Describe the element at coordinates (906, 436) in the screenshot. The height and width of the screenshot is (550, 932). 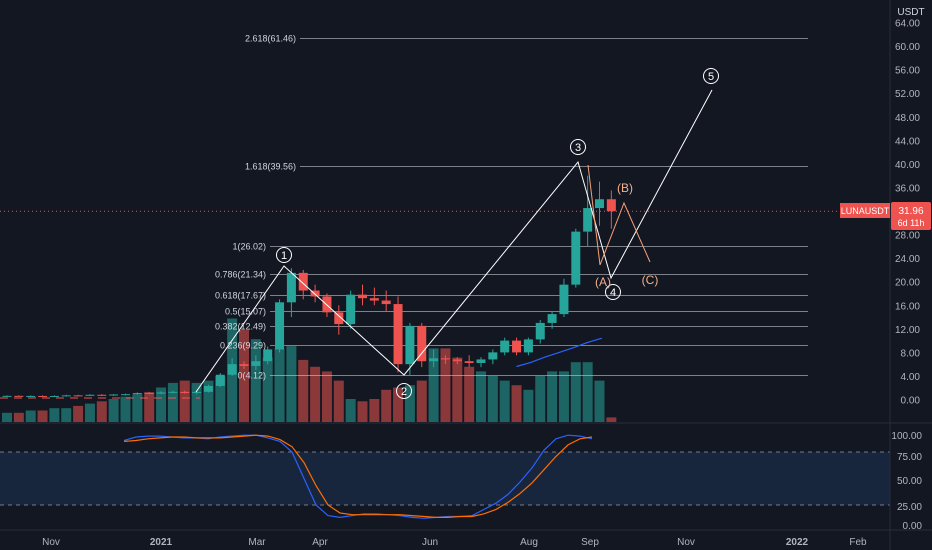
I see `stoch-axis-label: 100.00` at that location.